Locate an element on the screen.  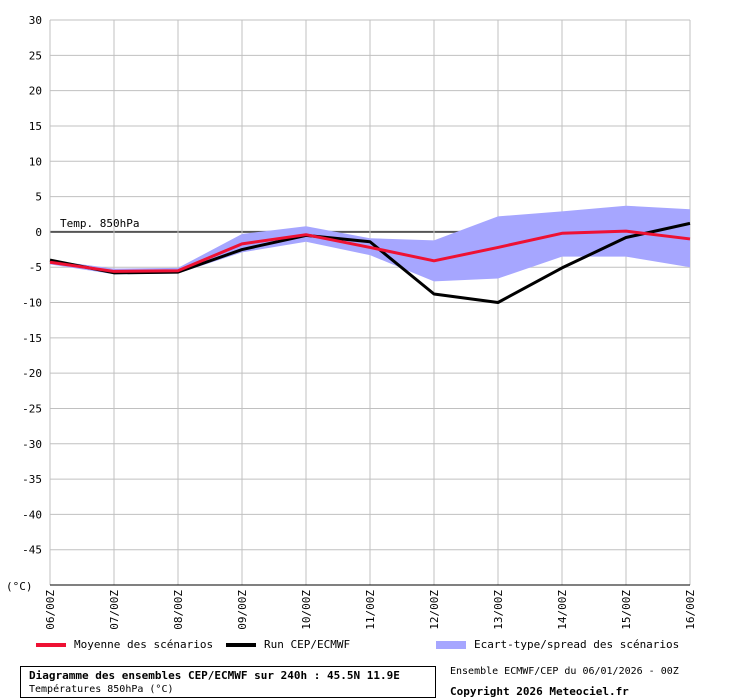
legend-mean: Moyenne des scénarios is located at coordinates (124, 644).